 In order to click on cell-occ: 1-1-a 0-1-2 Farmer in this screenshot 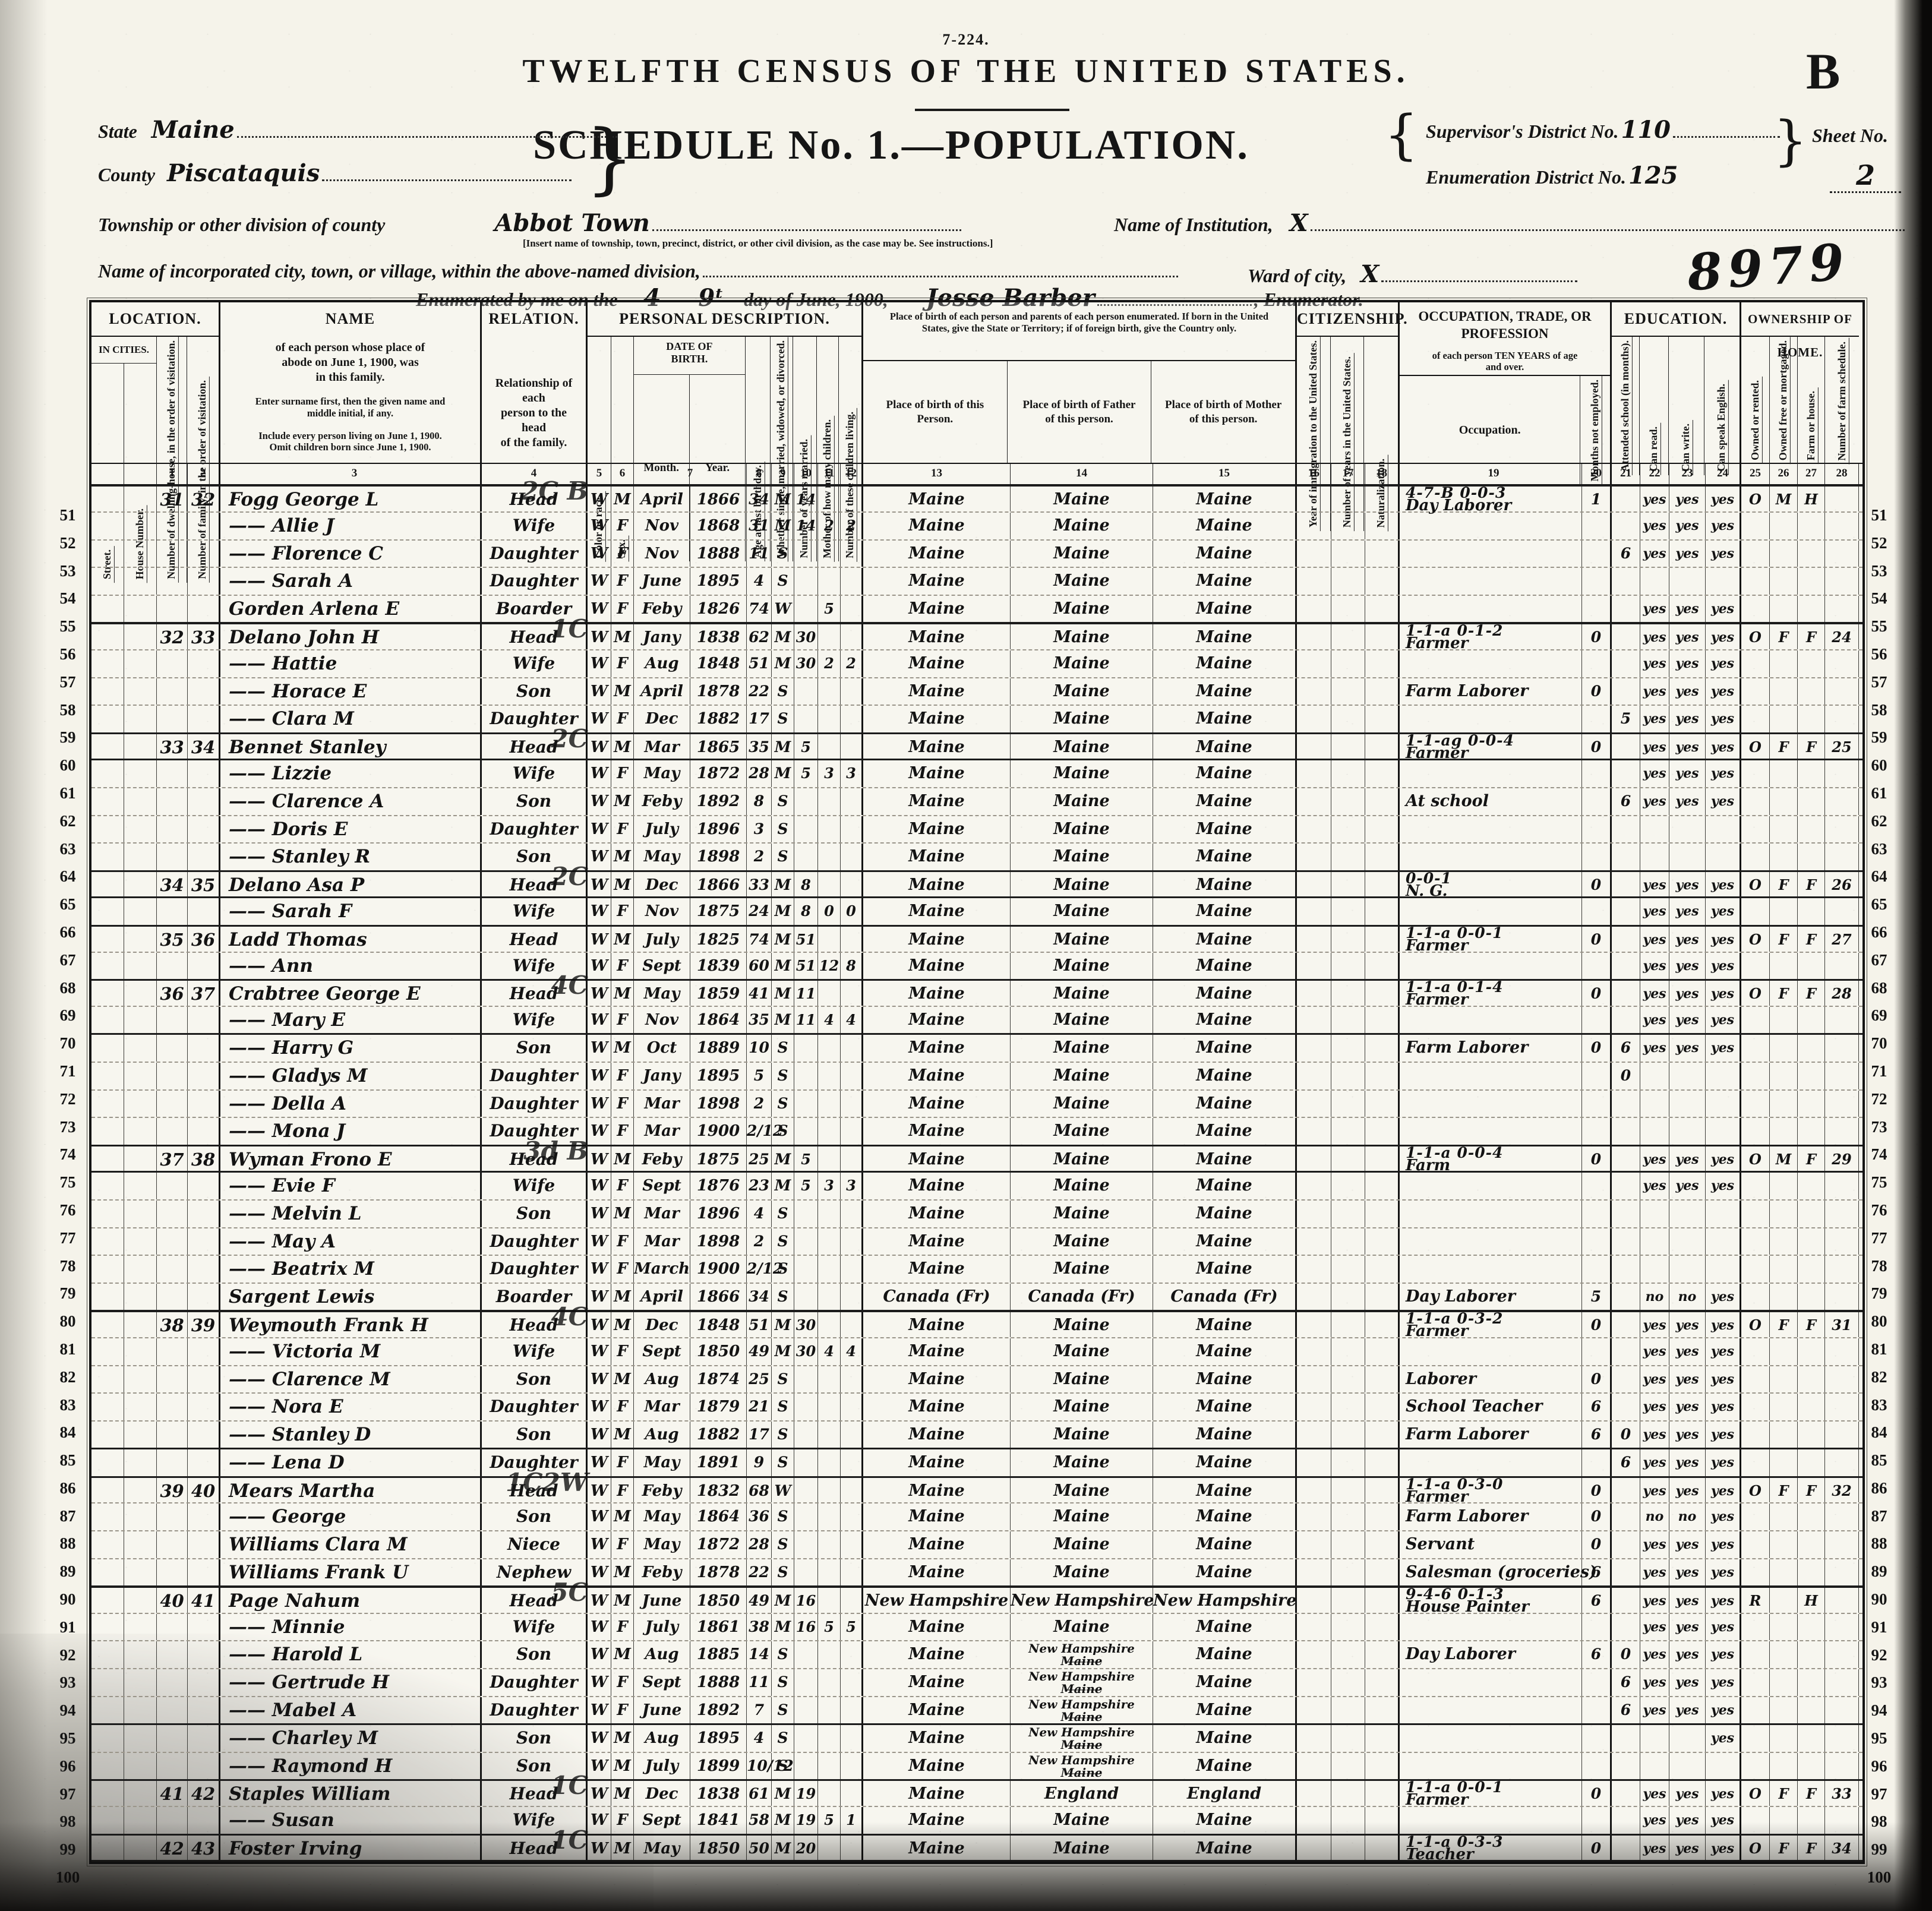, I will do `click(1491, 637)`.